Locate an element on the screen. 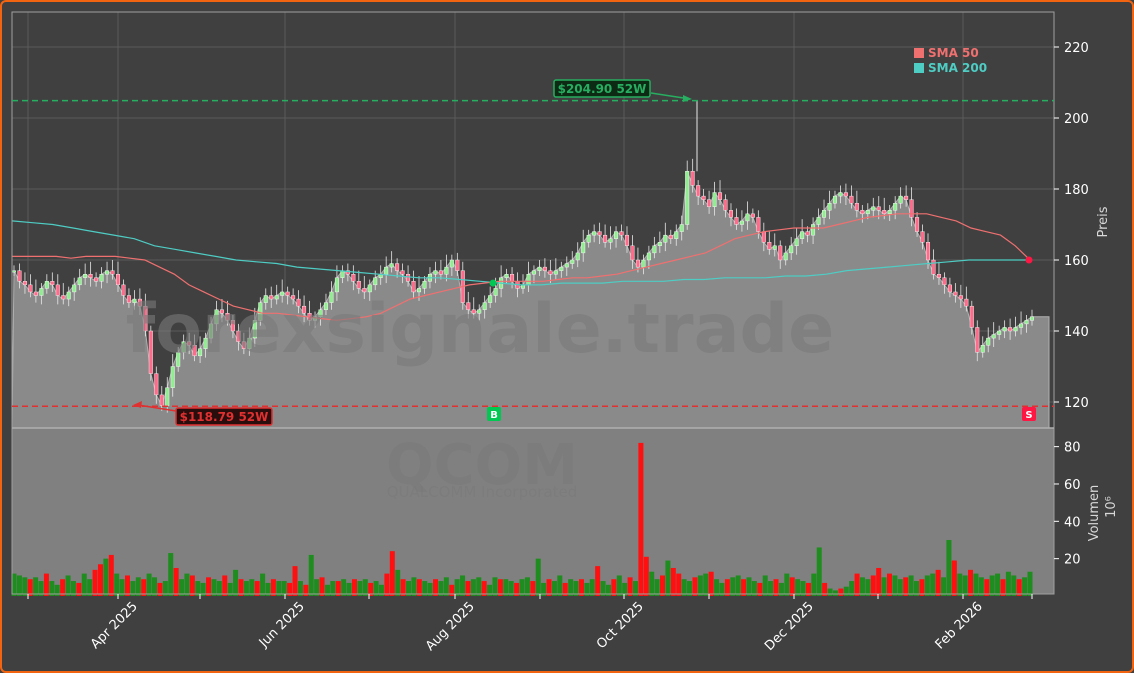  high-52w-label-text: $204.90 52W is located at coordinates (602, 89).